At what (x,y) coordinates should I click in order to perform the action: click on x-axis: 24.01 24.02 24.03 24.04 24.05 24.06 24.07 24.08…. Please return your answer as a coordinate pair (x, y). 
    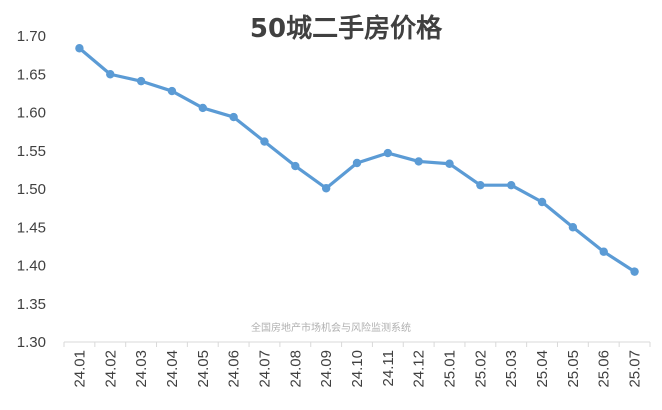
    Looking at the image, I should click on (357, 365).